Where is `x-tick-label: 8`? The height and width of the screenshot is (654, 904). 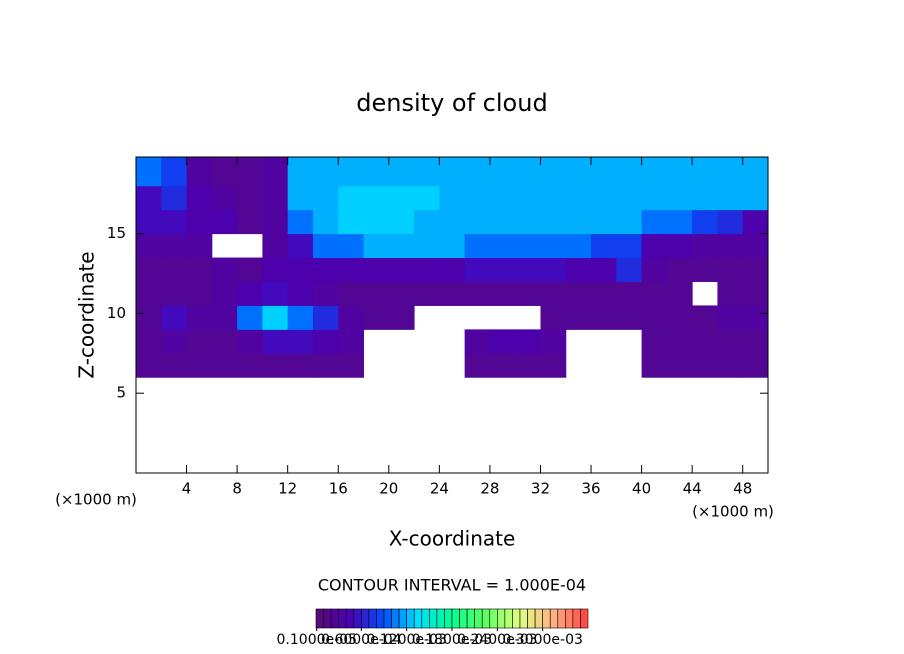 x-tick-label: 8 is located at coordinates (237, 489).